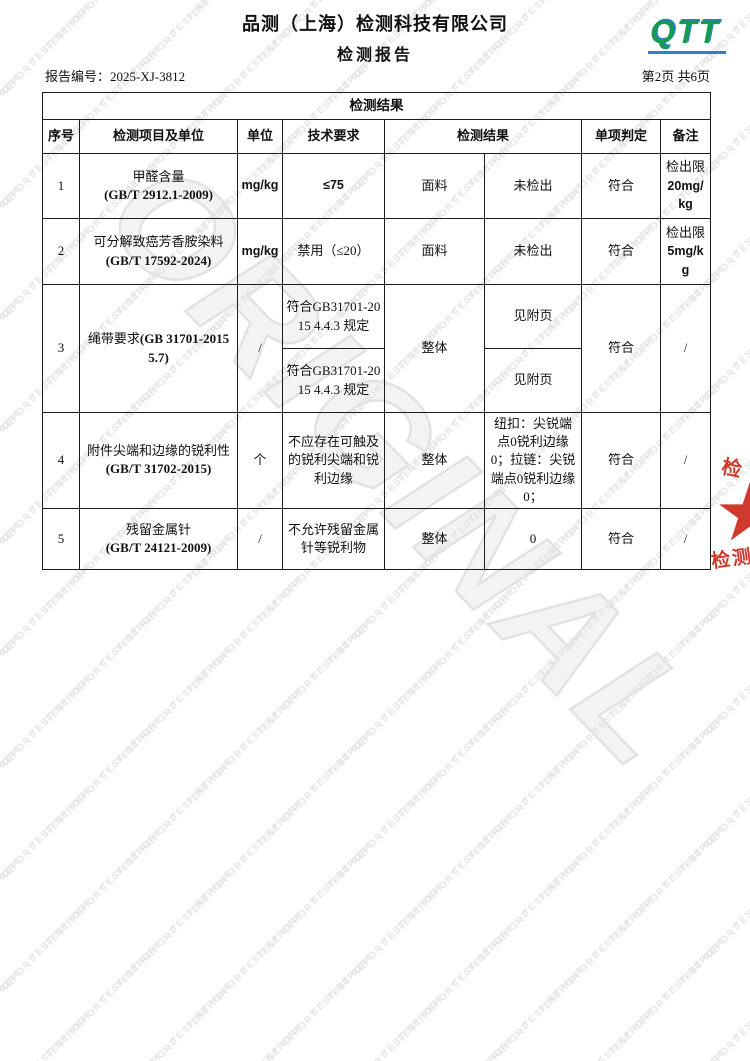 This screenshot has height=1061, width=750. What do you see at coordinates (333, 136) in the screenshot?
I see `col-header-tech: 技术要求` at bounding box center [333, 136].